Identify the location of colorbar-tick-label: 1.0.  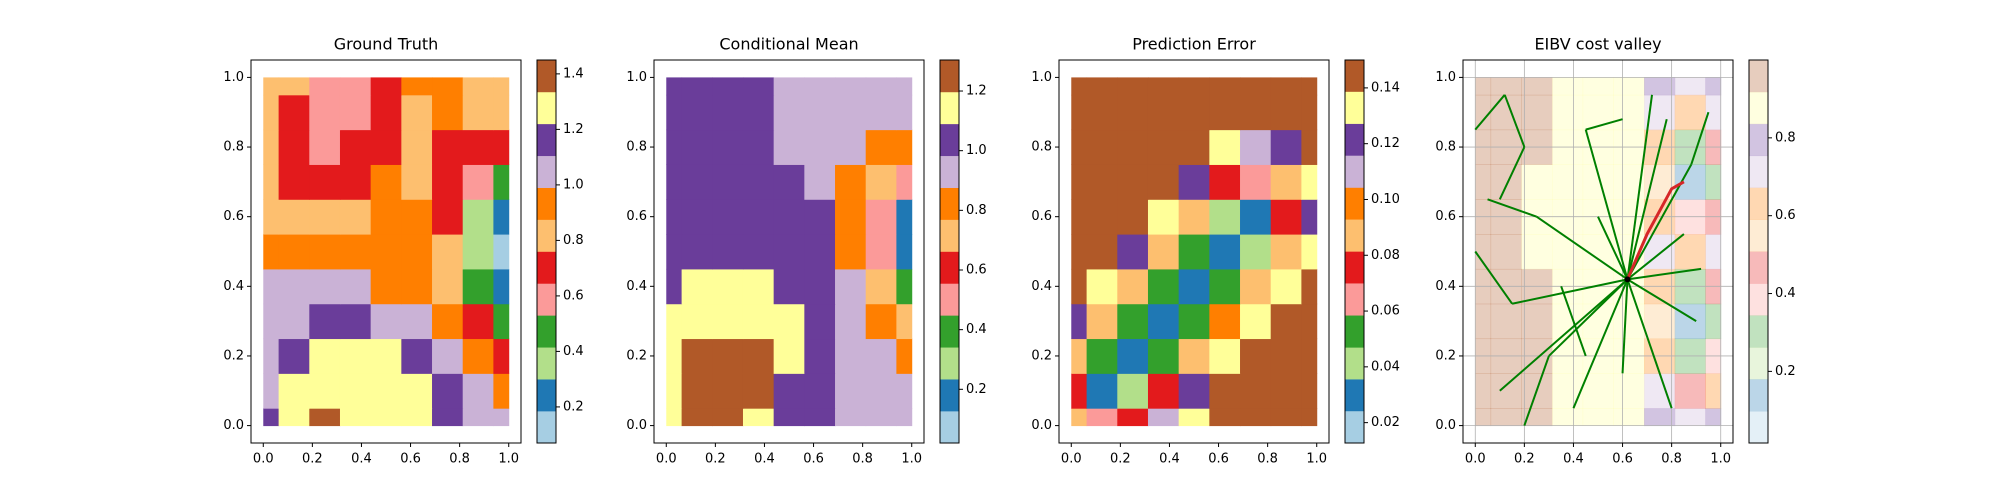
(976, 150).